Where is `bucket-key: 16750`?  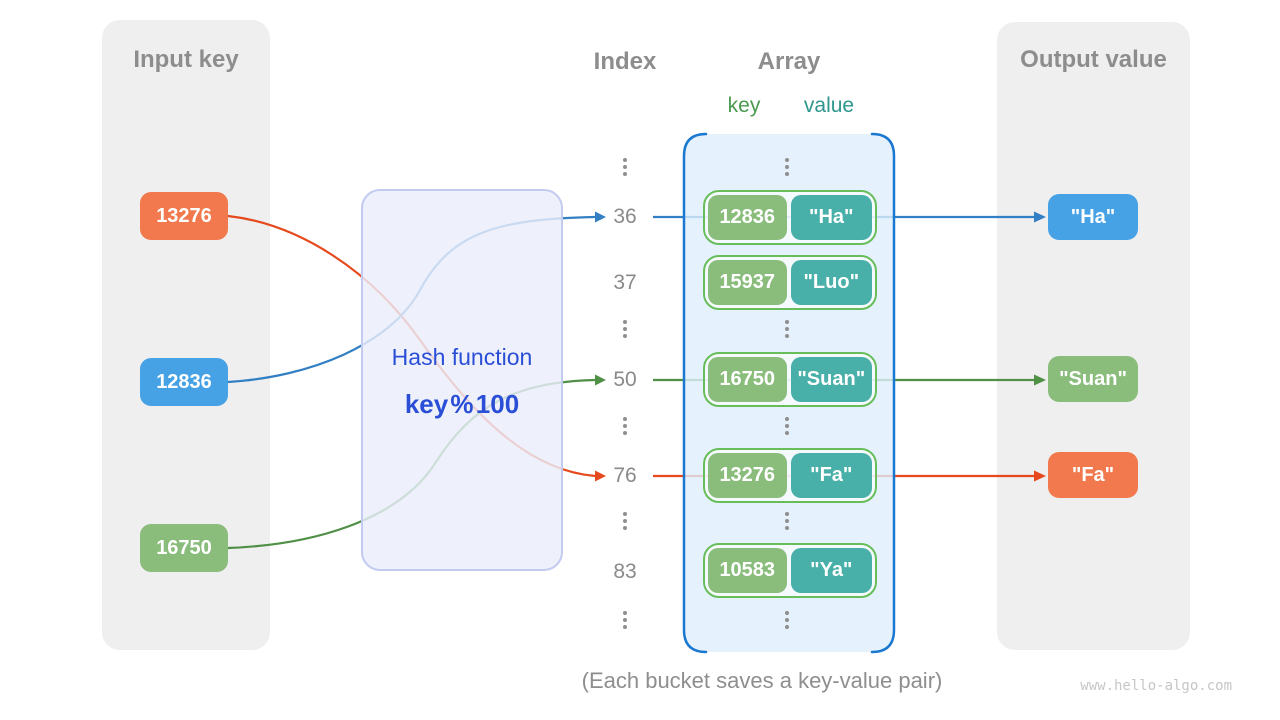
bucket-key: 16750 is located at coordinates (747, 379).